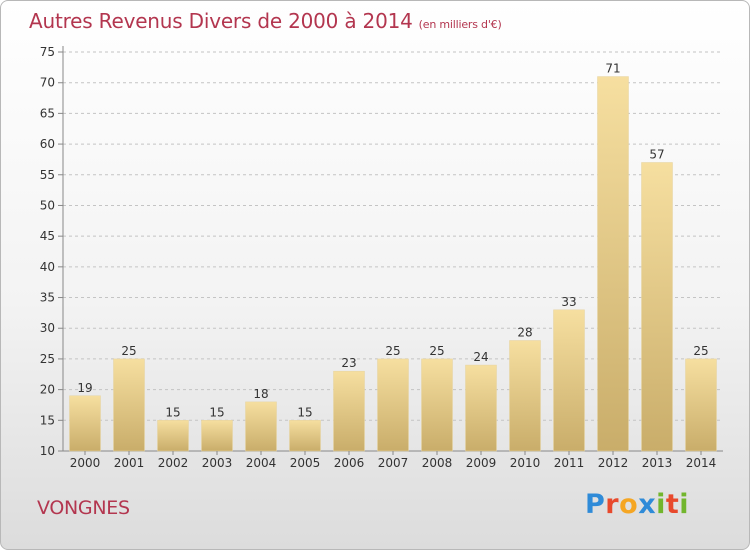  I want to click on data-label: 18, so click(260, 394).